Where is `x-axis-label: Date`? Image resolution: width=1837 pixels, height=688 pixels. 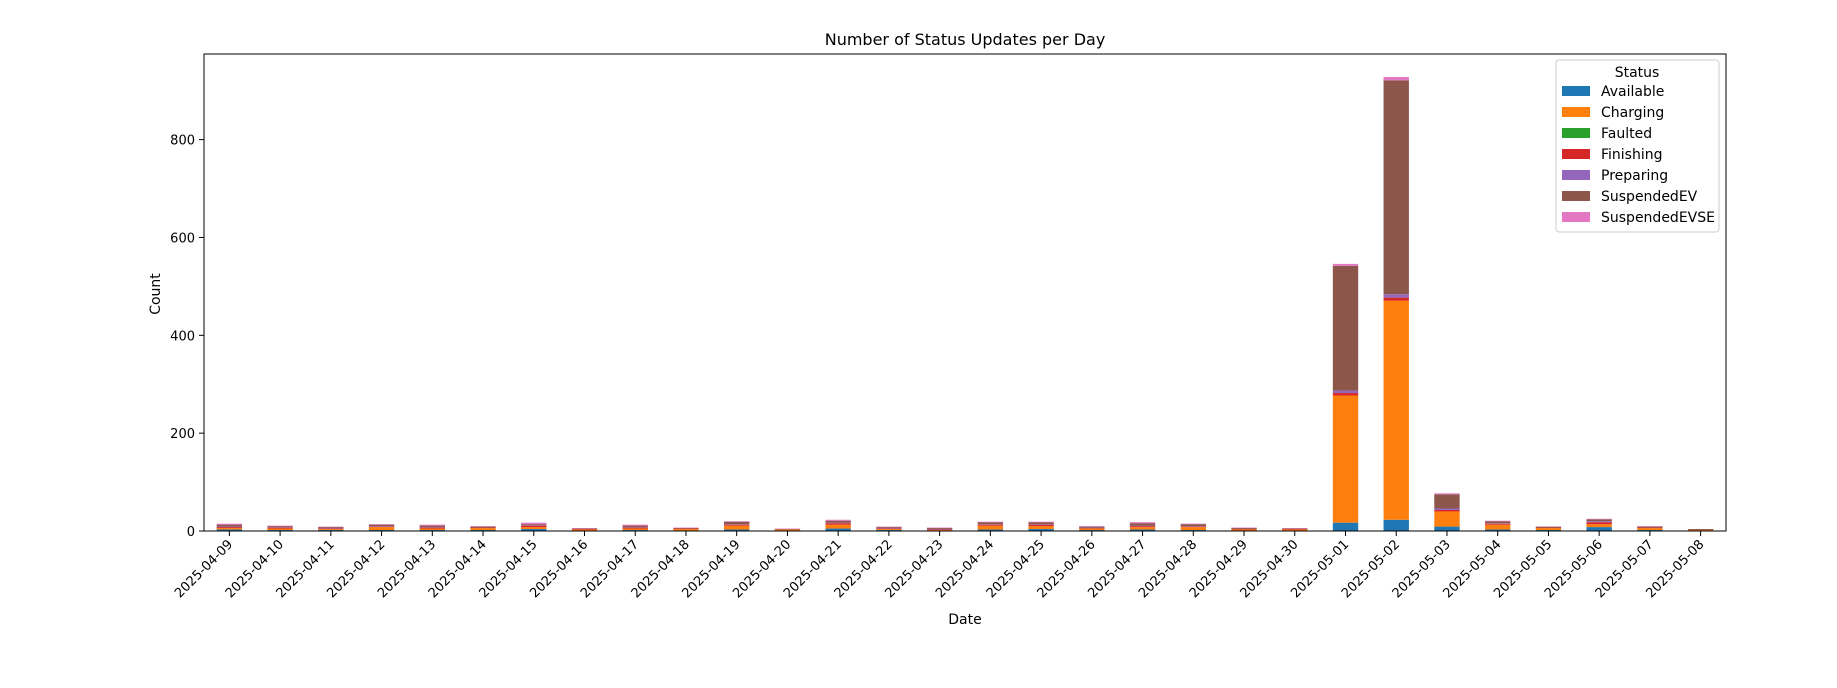 x-axis-label: Date is located at coordinates (964, 620).